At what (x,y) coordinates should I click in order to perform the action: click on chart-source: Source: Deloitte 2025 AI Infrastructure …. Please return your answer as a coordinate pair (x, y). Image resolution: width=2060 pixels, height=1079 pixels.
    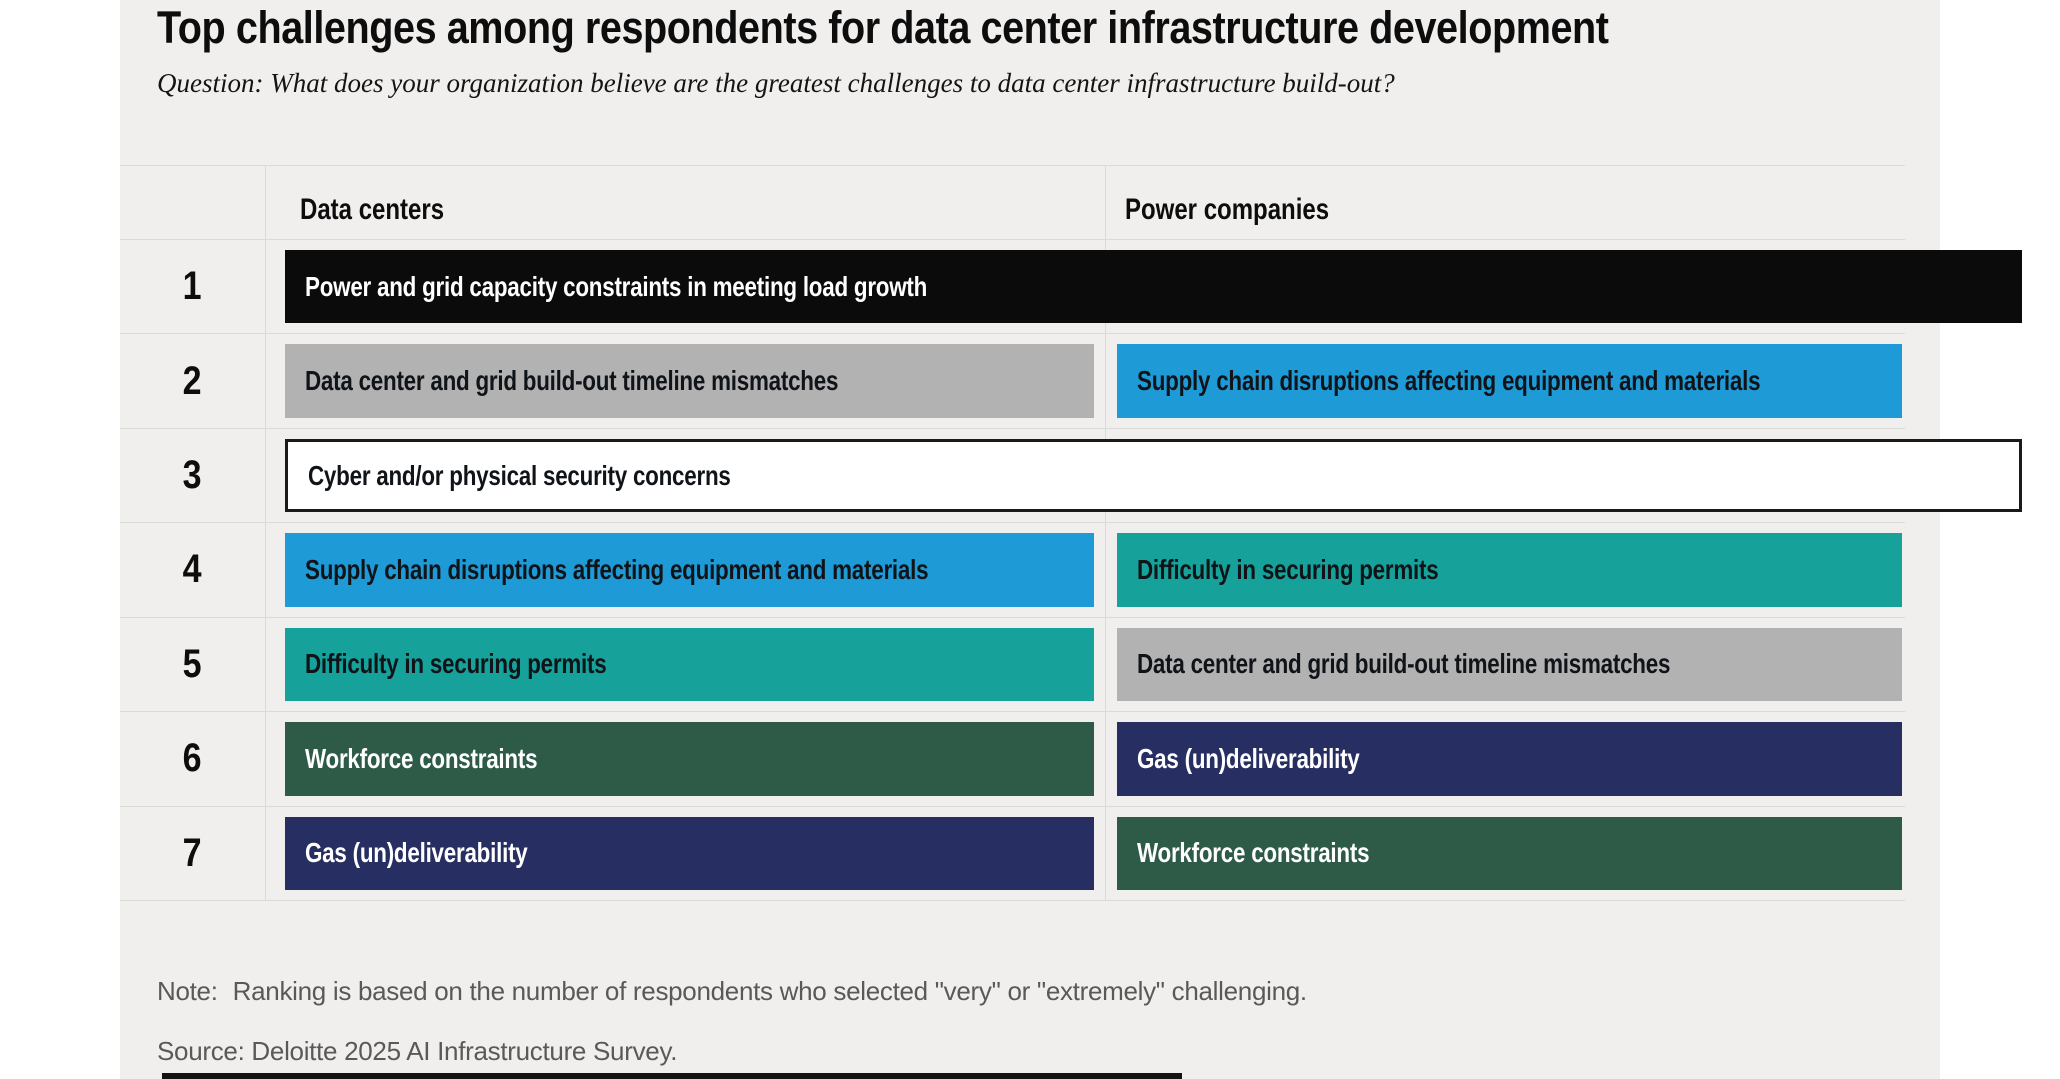
    Looking at the image, I should click on (417, 1051).